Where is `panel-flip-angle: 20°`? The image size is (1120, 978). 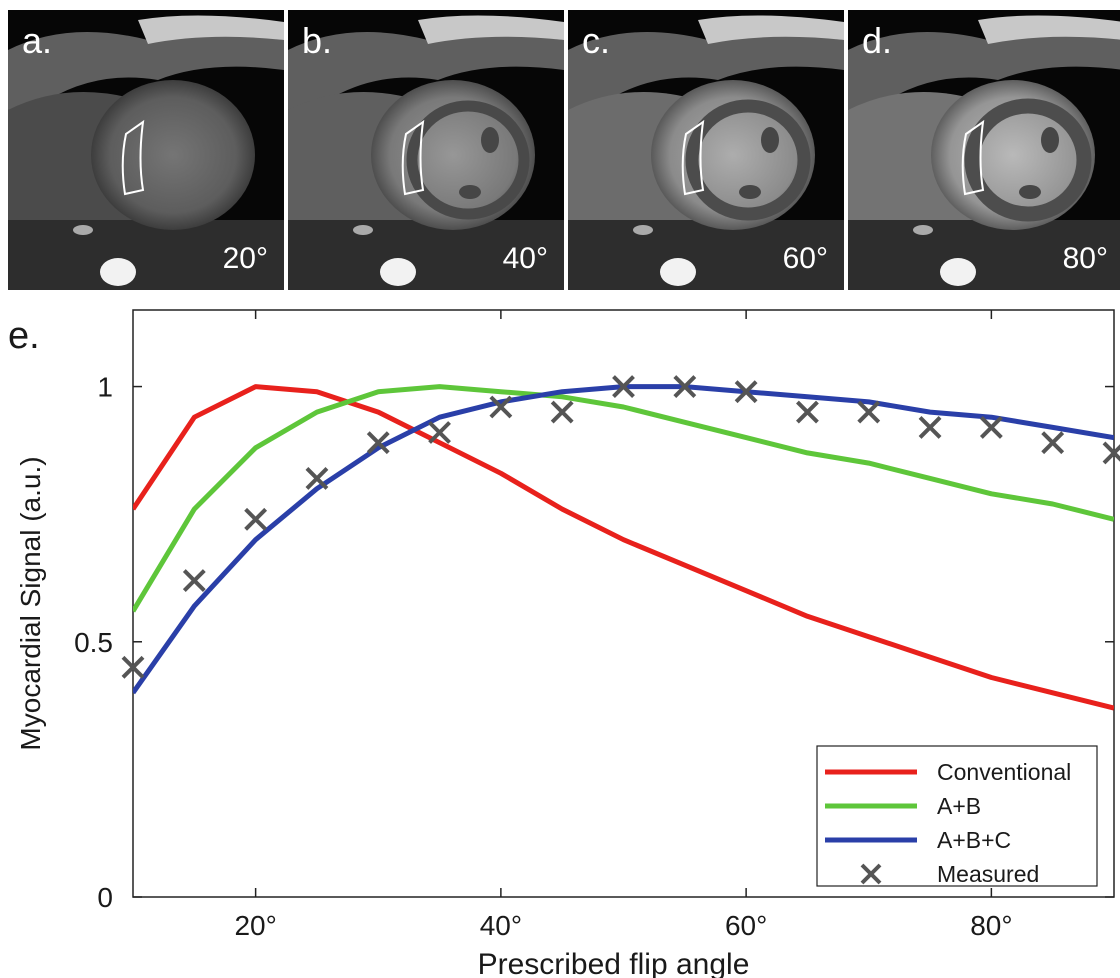 panel-flip-angle: 20° is located at coordinates (245, 258).